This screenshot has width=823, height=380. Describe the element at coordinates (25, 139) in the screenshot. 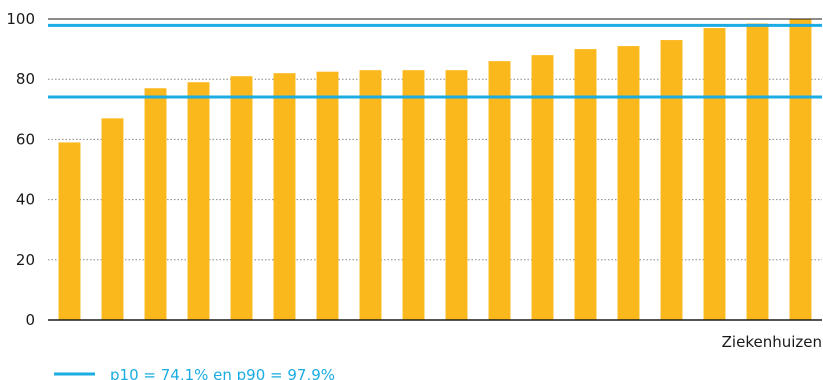

I see `y-tick-label: 60` at that location.